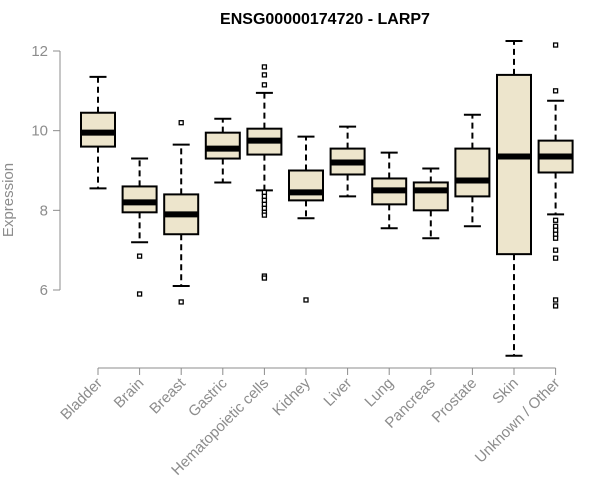 This screenshot has height=500, width=600. What do you see at coordinates (505, 391) in the screenshot?
I see `x-tick-label: Skin` at bounding box center [505, 391].